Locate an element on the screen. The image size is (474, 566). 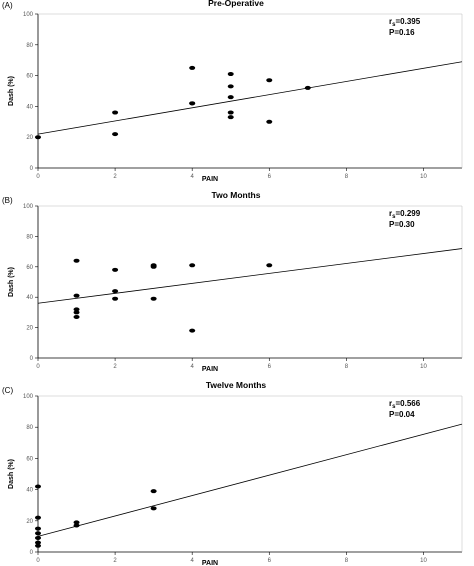
stat-r-value: =0.299 is located at coordinates (407, 213).